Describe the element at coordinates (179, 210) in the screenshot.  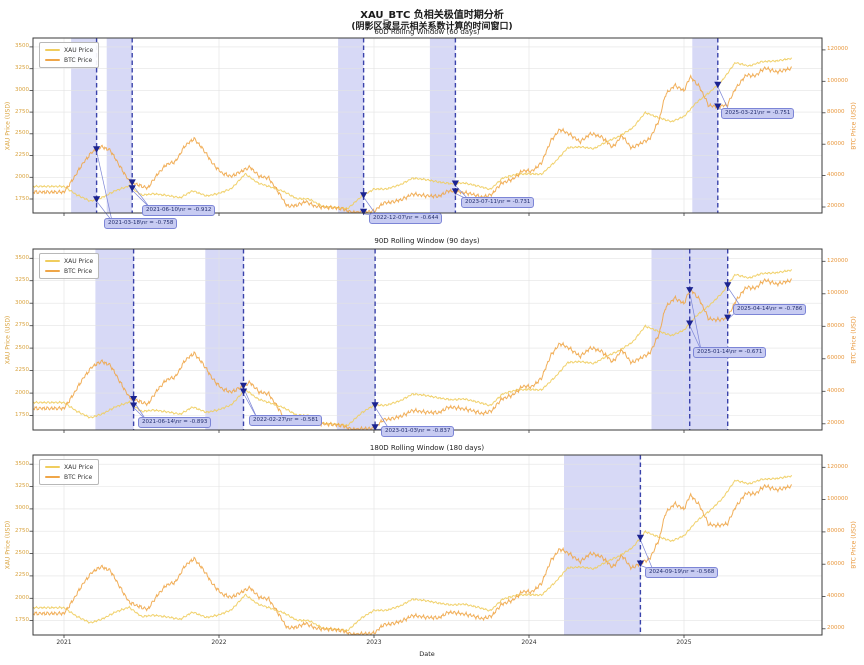
I see `annotation-box: 2021-06-10\nr = -0.912` at that location.